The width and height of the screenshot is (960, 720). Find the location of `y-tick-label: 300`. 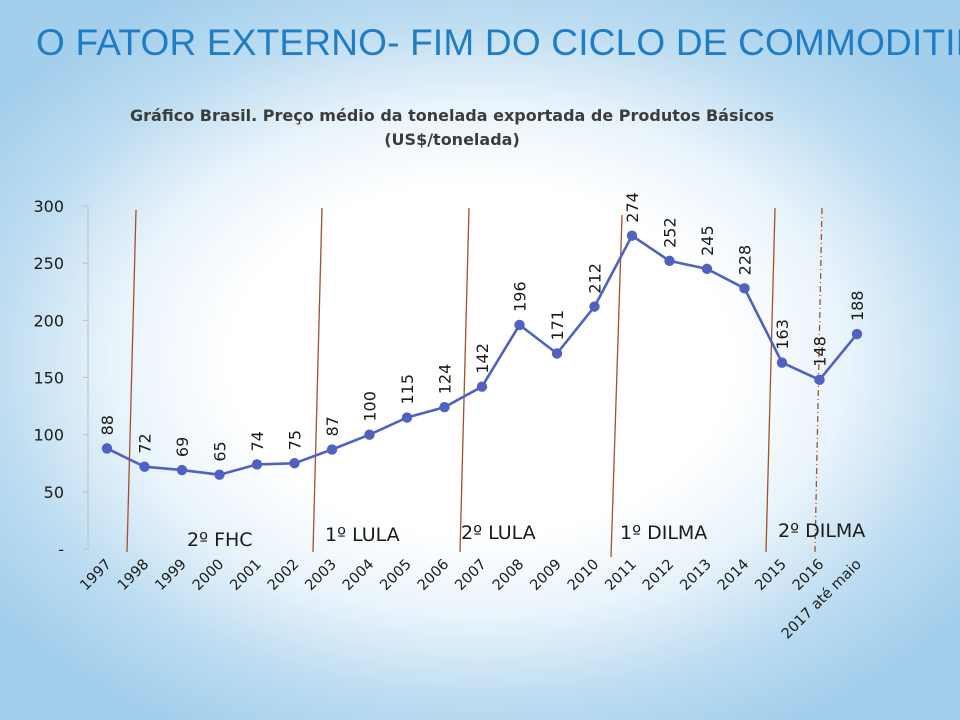

y-tick-label: 300 is located at coordinates (48, 206).